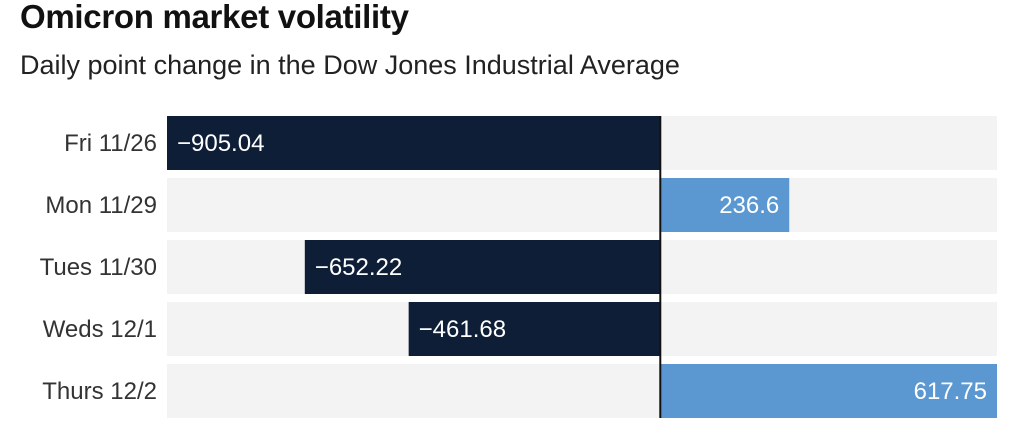 This screenshot has width=1010, height=440. I want to click on data-label: −652.22, so click(358, 267).